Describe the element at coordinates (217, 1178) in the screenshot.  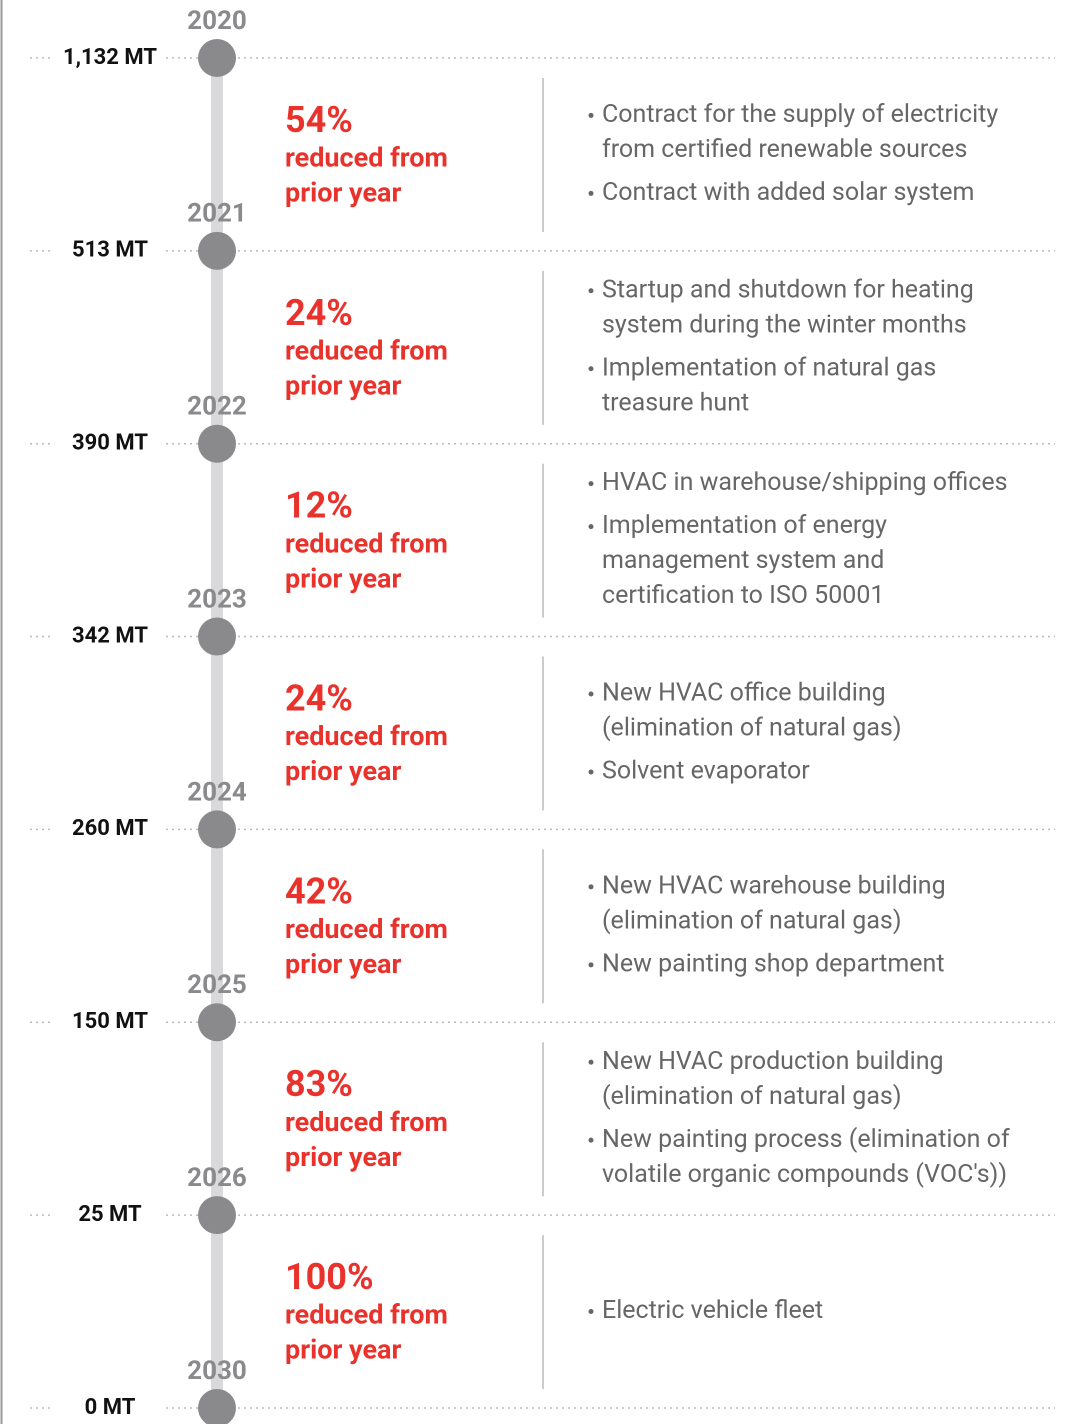
I see `year: 2026` at that location.